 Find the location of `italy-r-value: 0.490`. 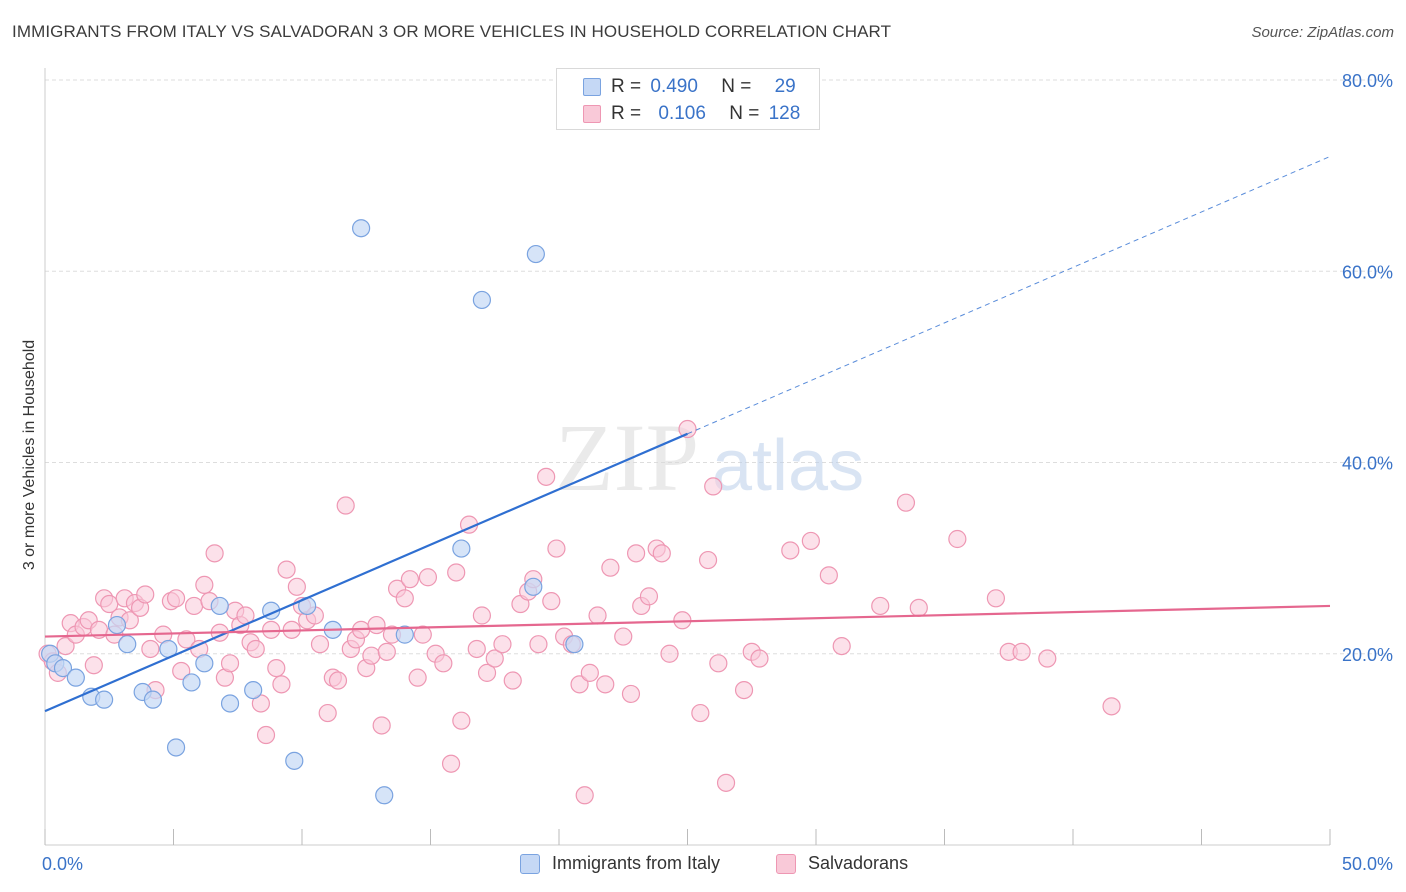

italy-r-value: 0.490 is located at coordinates (674, 86).